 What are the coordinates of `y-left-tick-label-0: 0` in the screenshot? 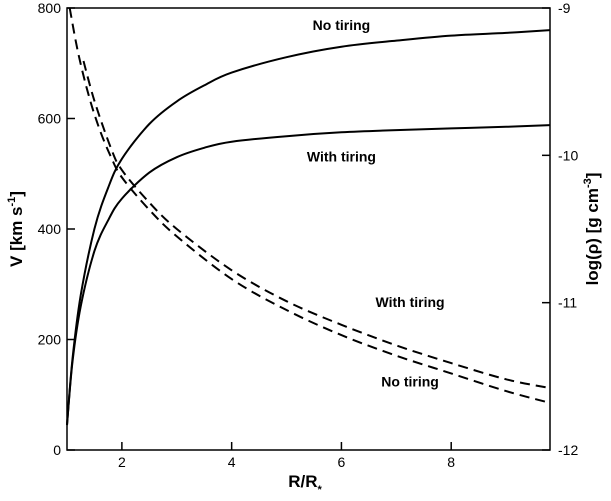 It's located at (57, 450).